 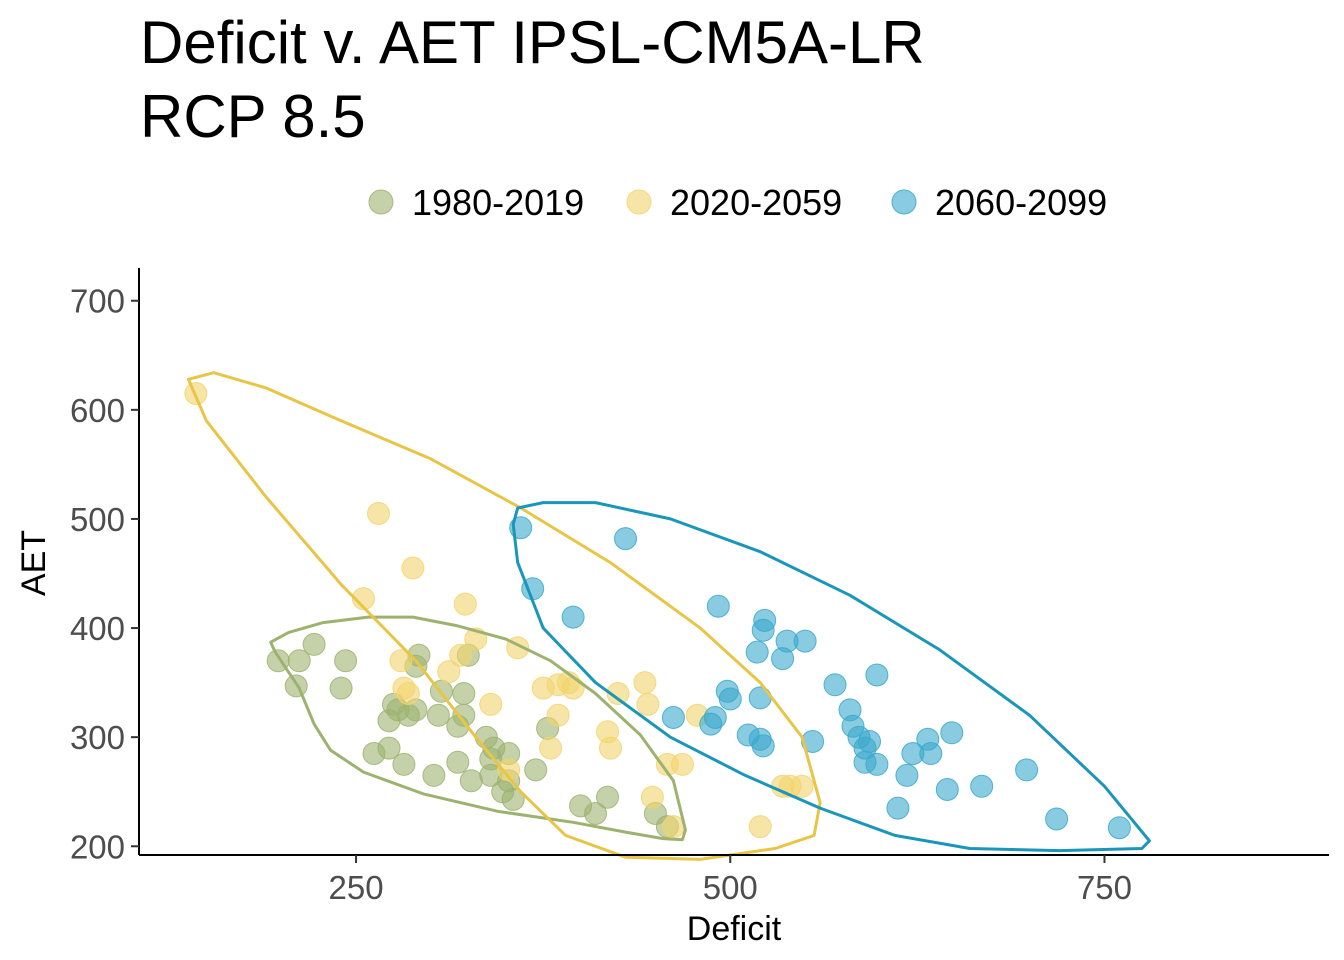 I want to click on y-axis-title: AET, so click(x=34, y=563).